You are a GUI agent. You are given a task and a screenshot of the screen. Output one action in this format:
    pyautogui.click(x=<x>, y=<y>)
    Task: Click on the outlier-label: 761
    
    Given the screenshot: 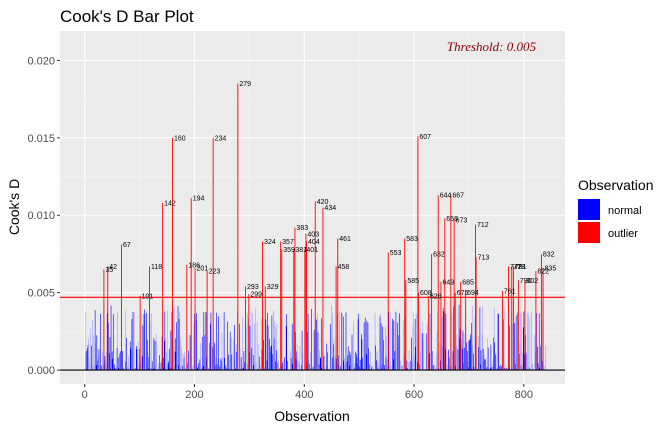 What is the action you would take?
    pyautogui.click(x=510, y=292)
    